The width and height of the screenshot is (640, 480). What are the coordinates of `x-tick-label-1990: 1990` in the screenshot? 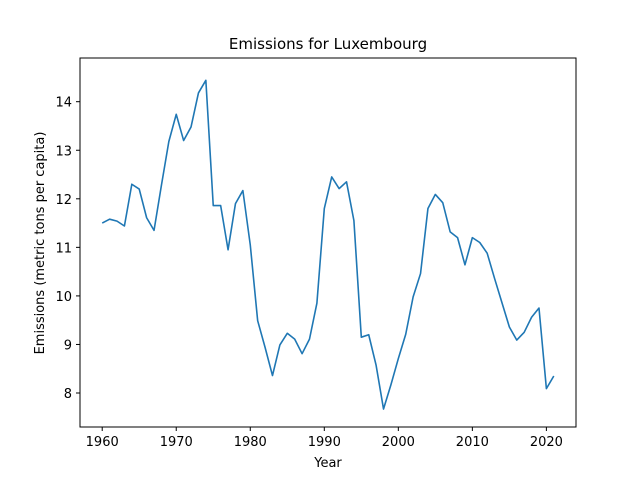 It's located at (324, 442).